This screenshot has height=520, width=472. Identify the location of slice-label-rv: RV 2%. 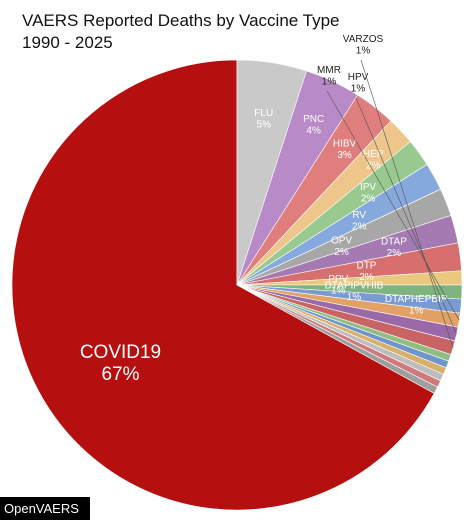
(359, 221).